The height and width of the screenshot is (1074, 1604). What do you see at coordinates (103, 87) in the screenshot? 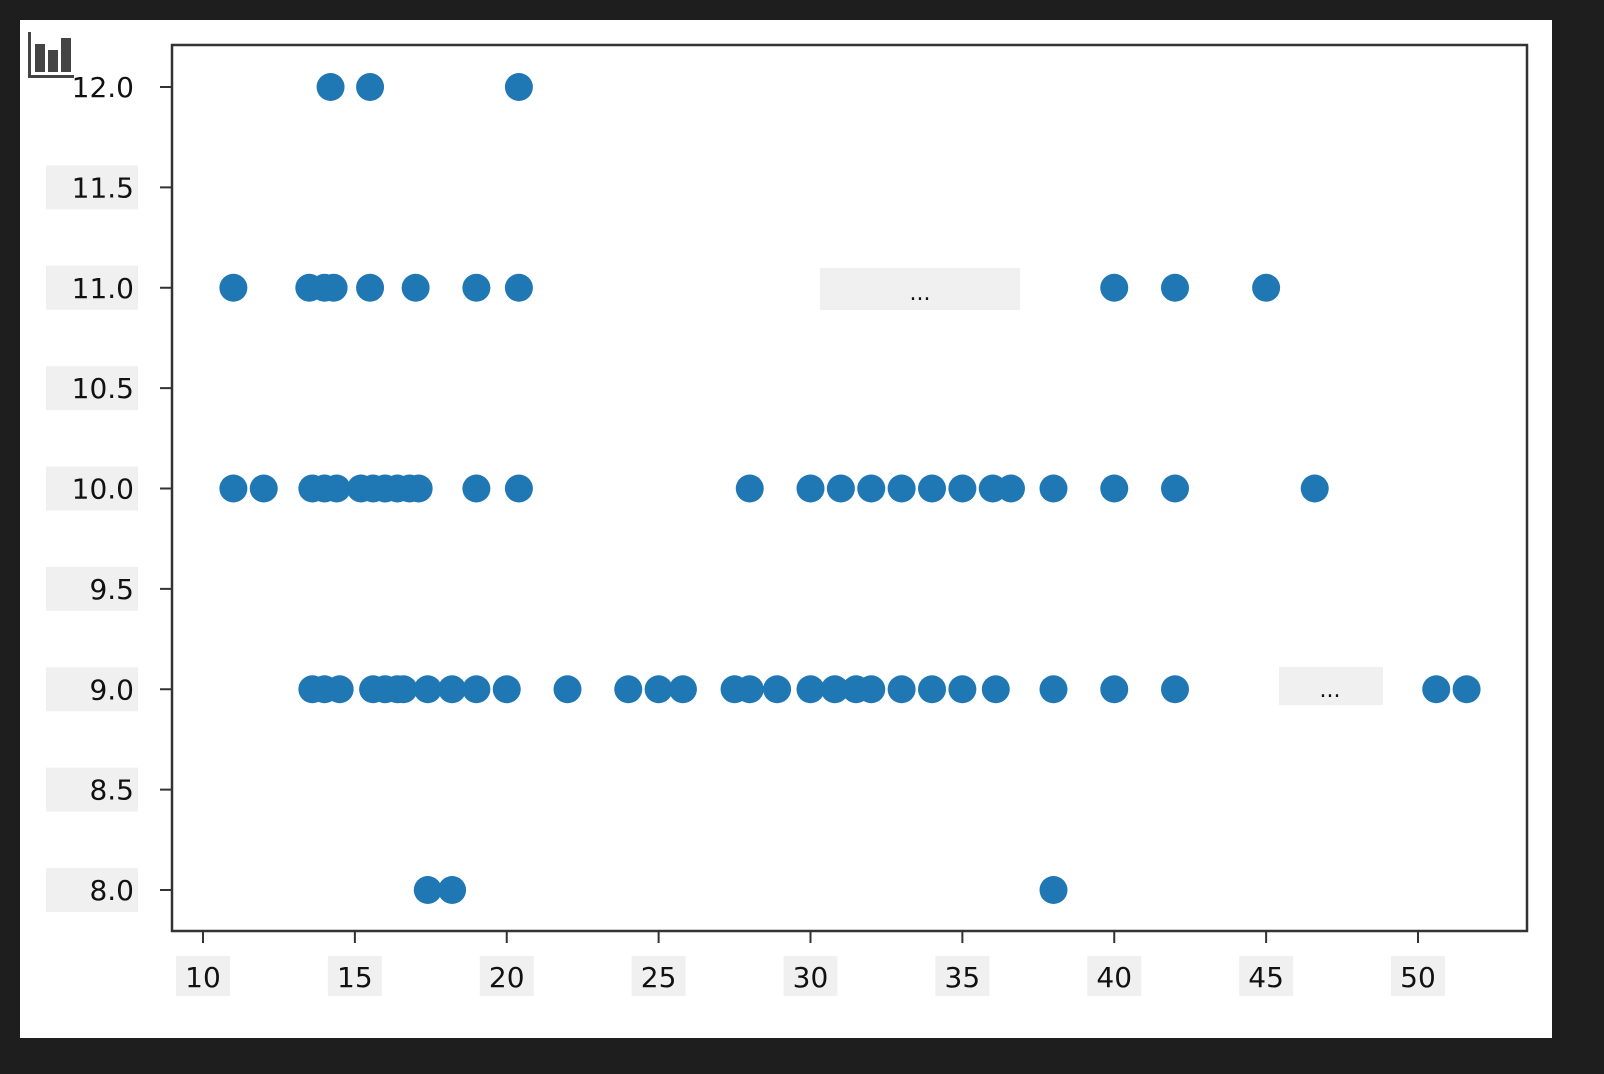
I see `y-tick-label: 12.0` at bounding box center [103, 87].